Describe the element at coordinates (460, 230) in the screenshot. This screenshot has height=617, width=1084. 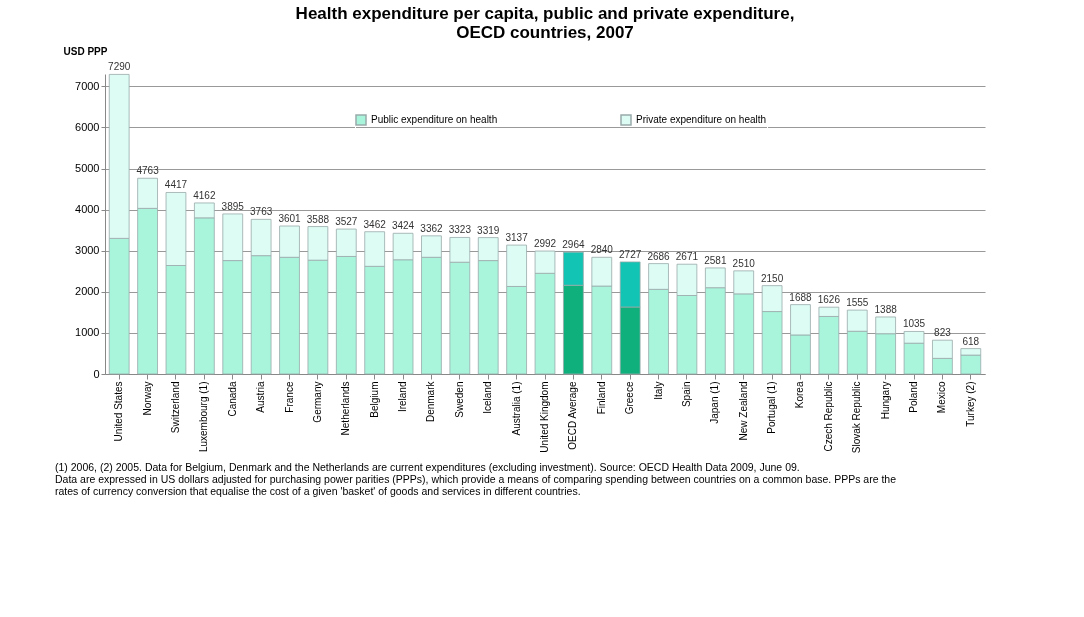
I see `total-label: 3323` at that location.